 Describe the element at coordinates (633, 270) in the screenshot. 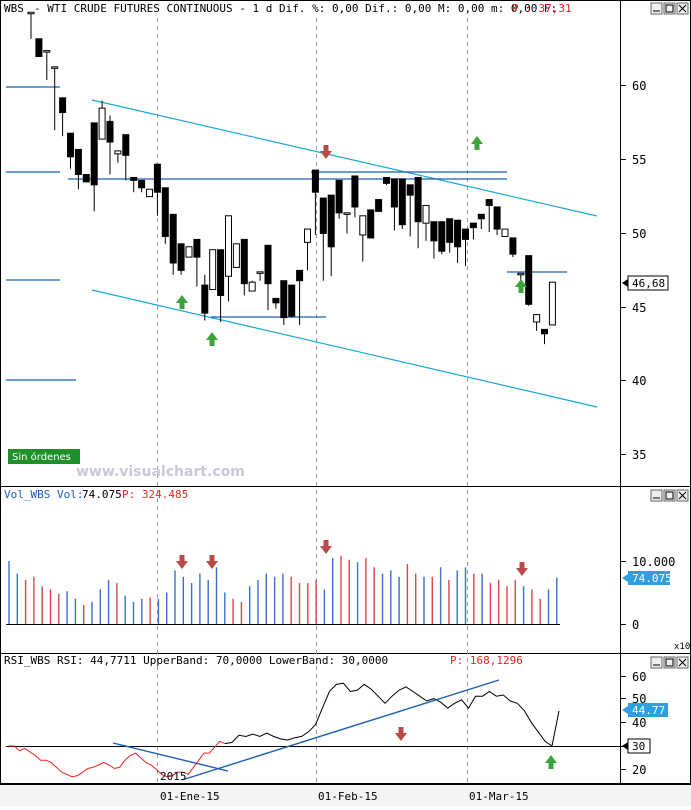

I see `price-y-axis: 60 55 50 45 40 35` at that location.